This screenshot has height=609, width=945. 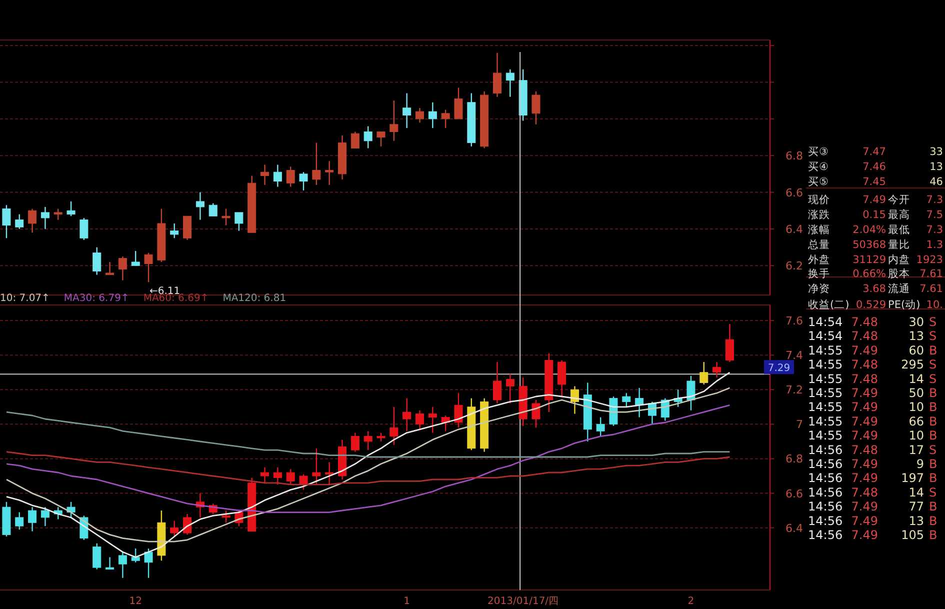 I want to click on y-tick-label: 7.2, so click(x=794, y=390).